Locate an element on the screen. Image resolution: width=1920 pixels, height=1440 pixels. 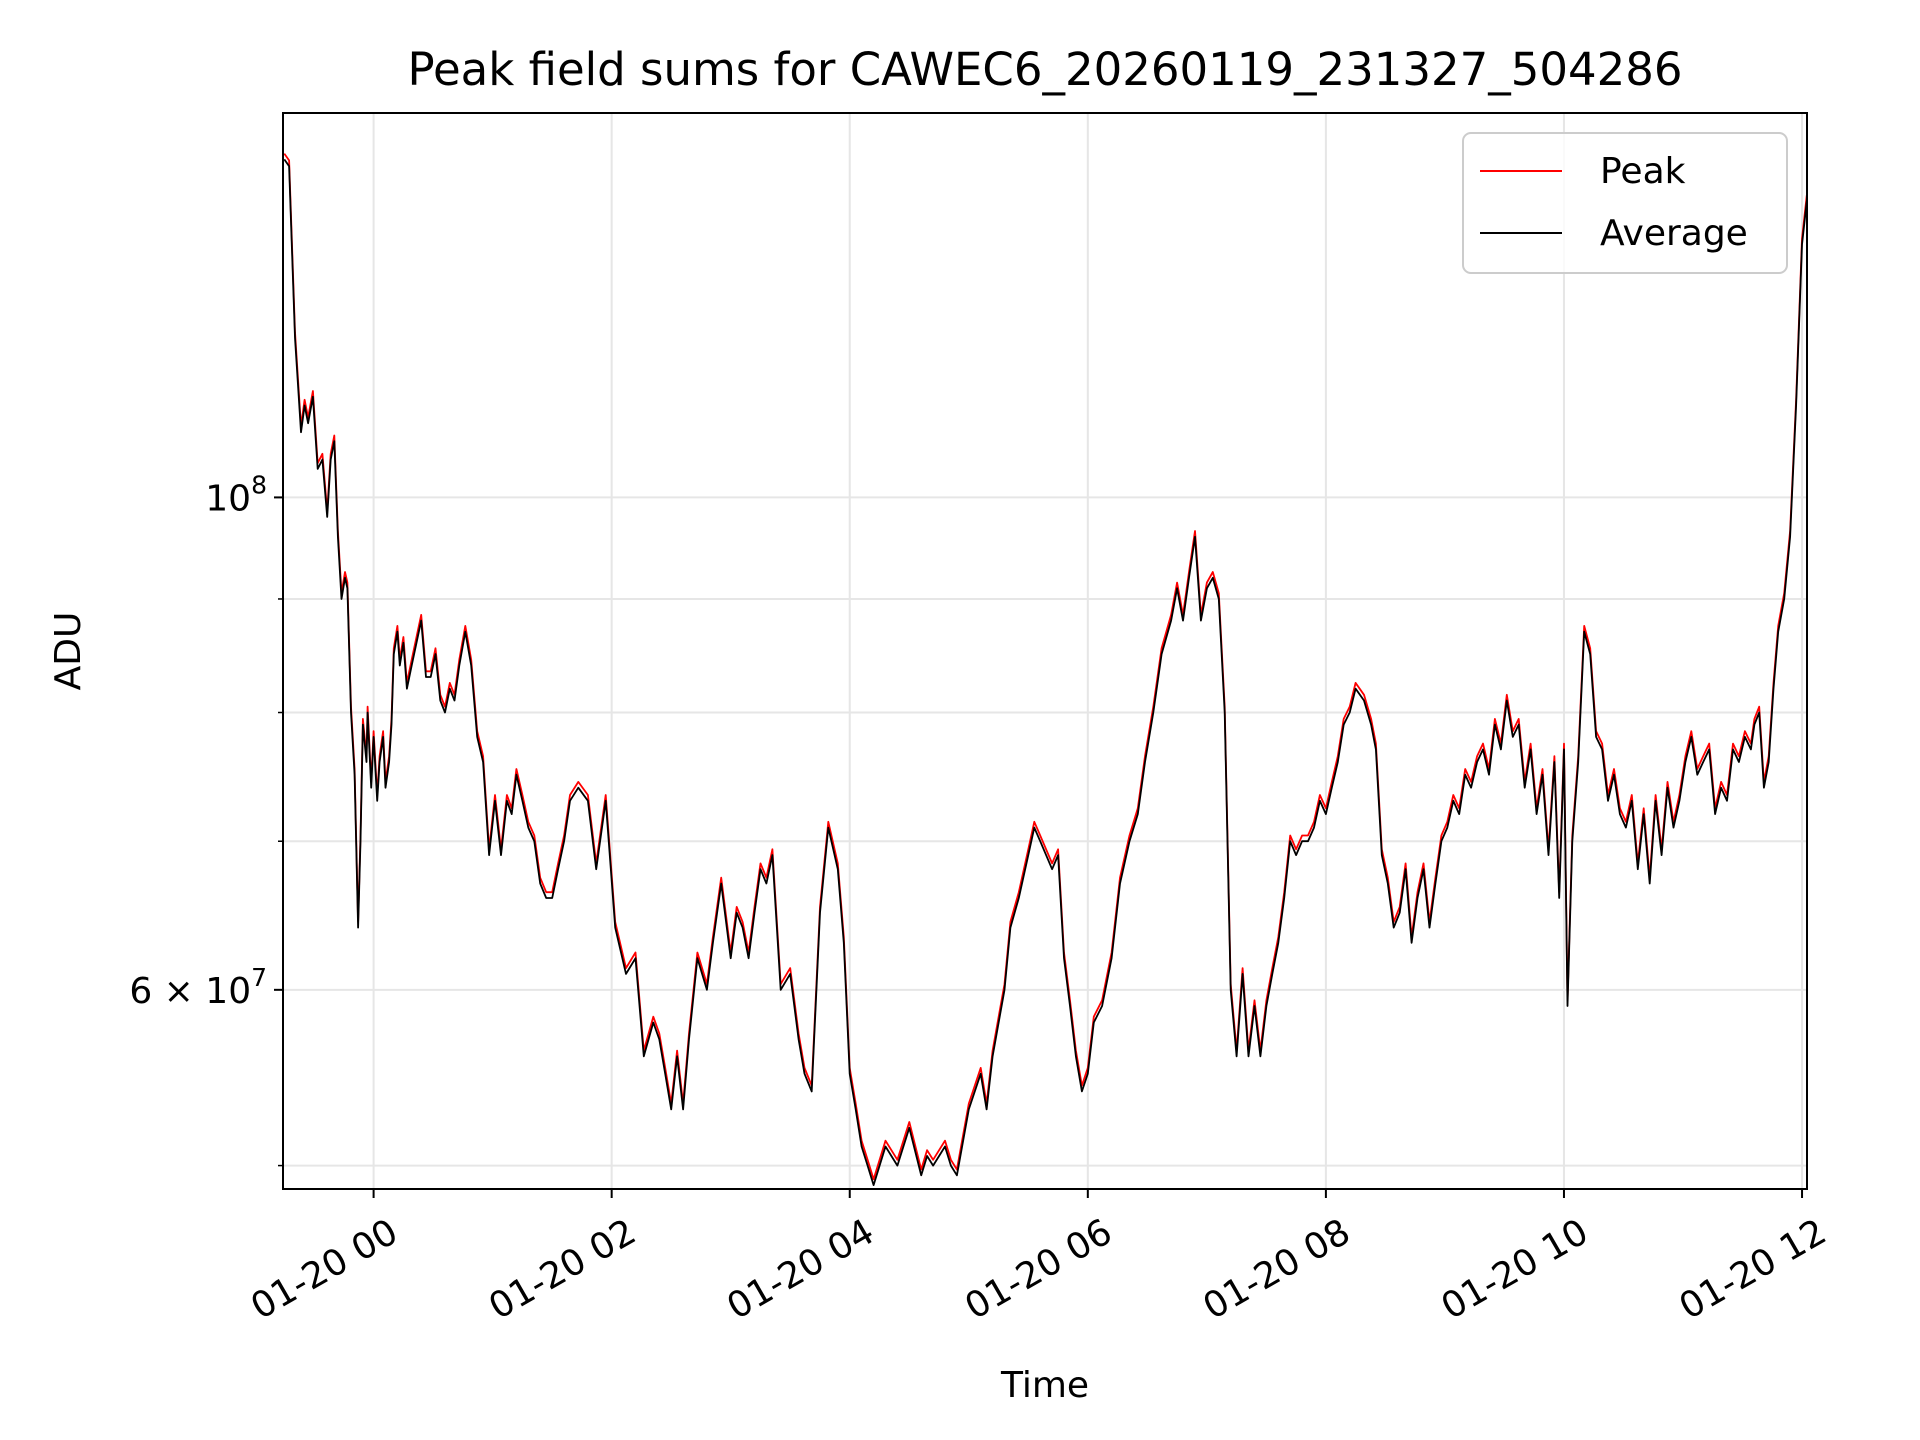
y-tick-label: 6 × 107 is located at coordinates (198, 987).